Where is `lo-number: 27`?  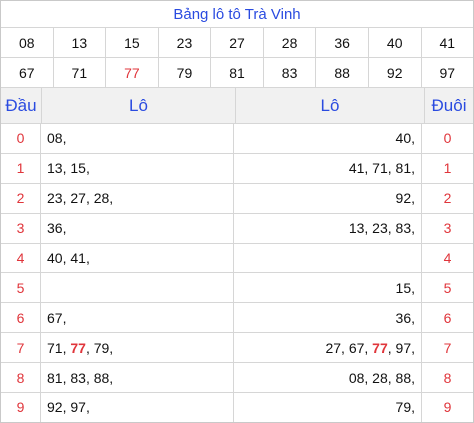
lo-number: 27 is located at coordinates (333, 347).